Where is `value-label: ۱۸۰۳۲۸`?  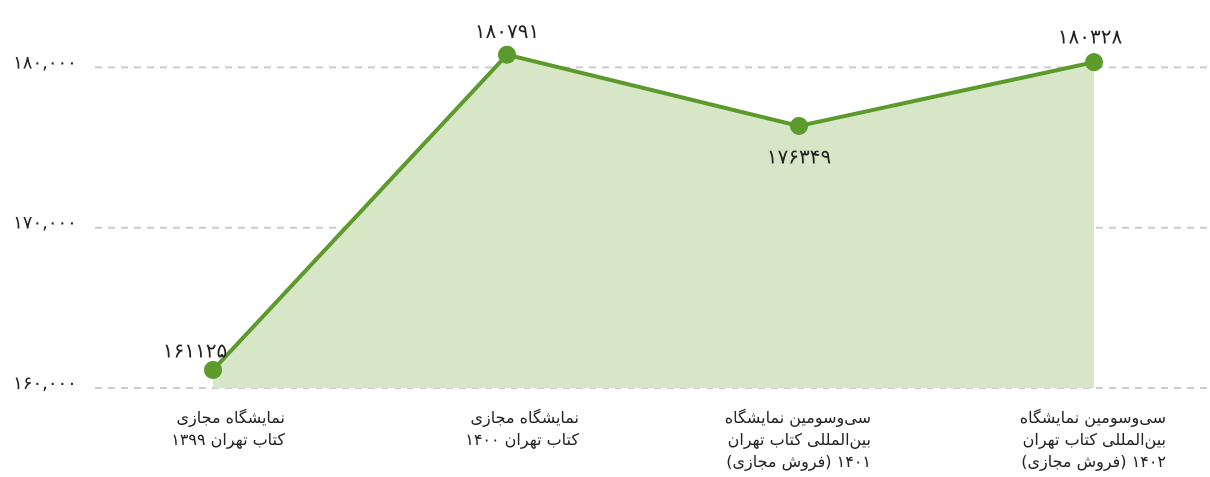
value-label: ۱۸۰۳۲۸ is located at coordinates (1090, 37).